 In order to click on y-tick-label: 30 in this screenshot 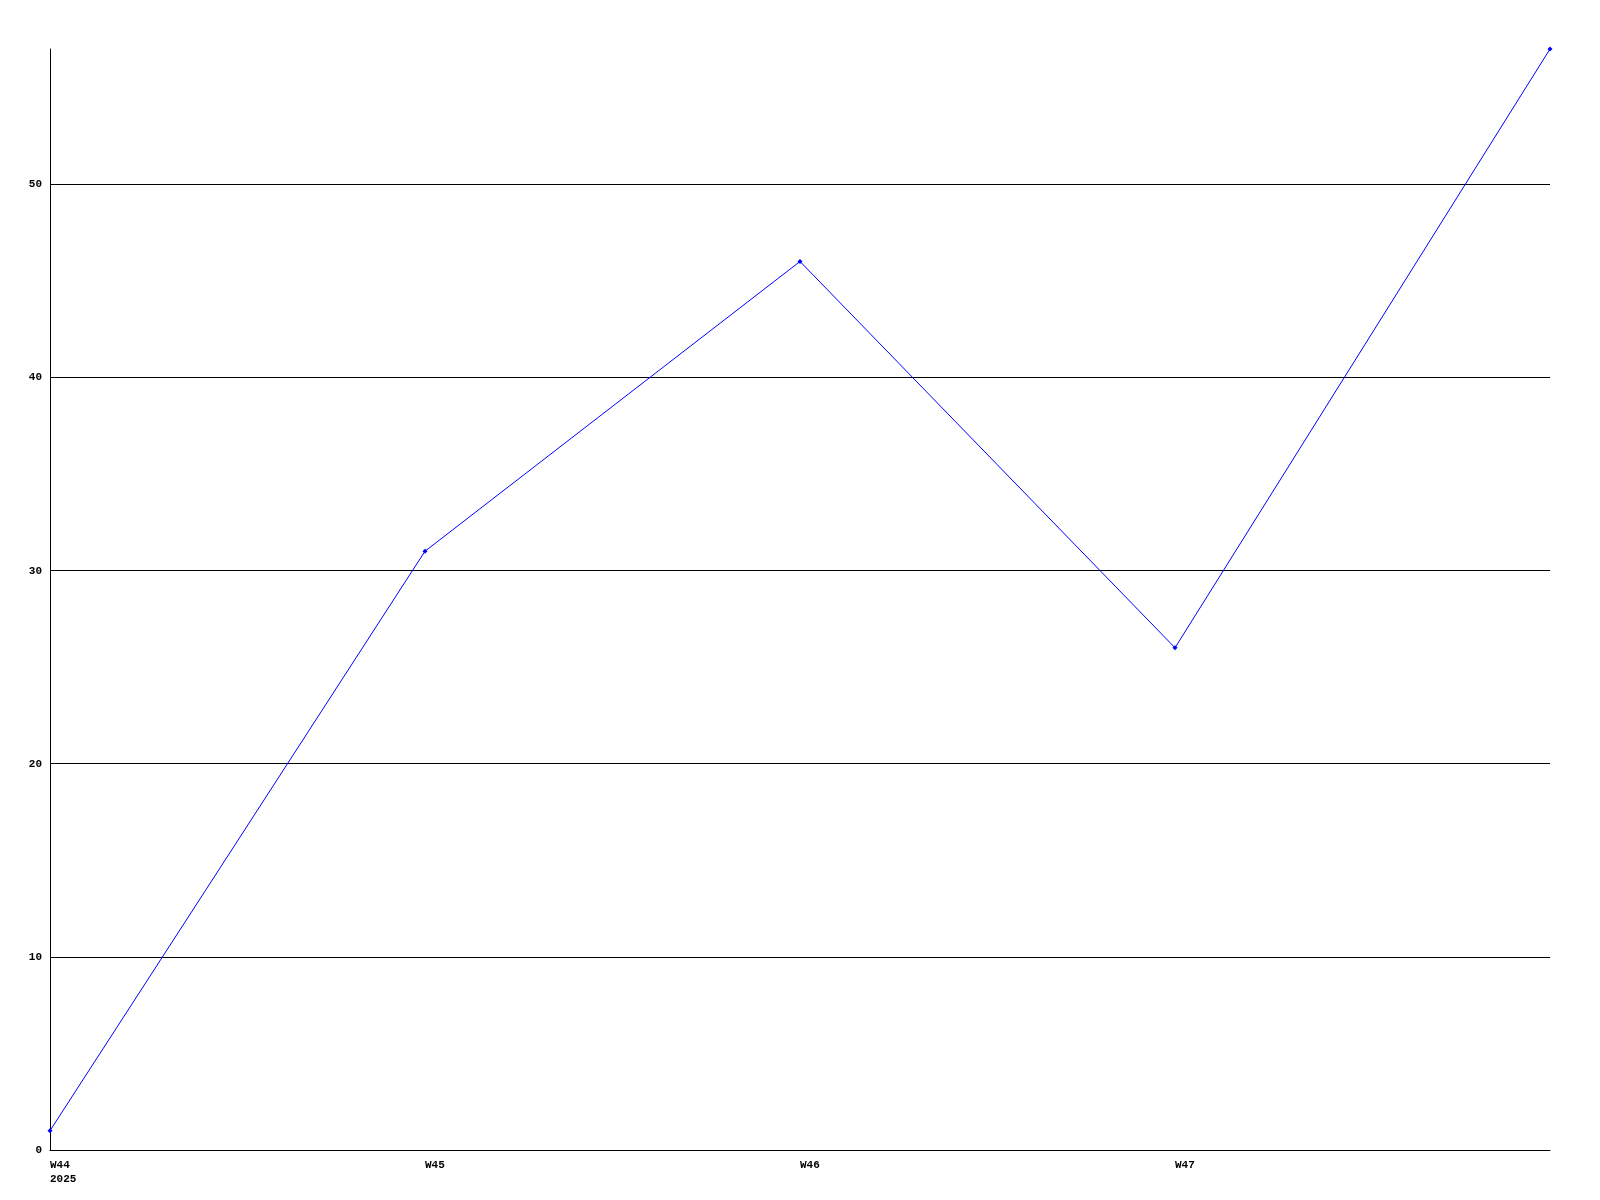, I will do `click(35, 570)`.